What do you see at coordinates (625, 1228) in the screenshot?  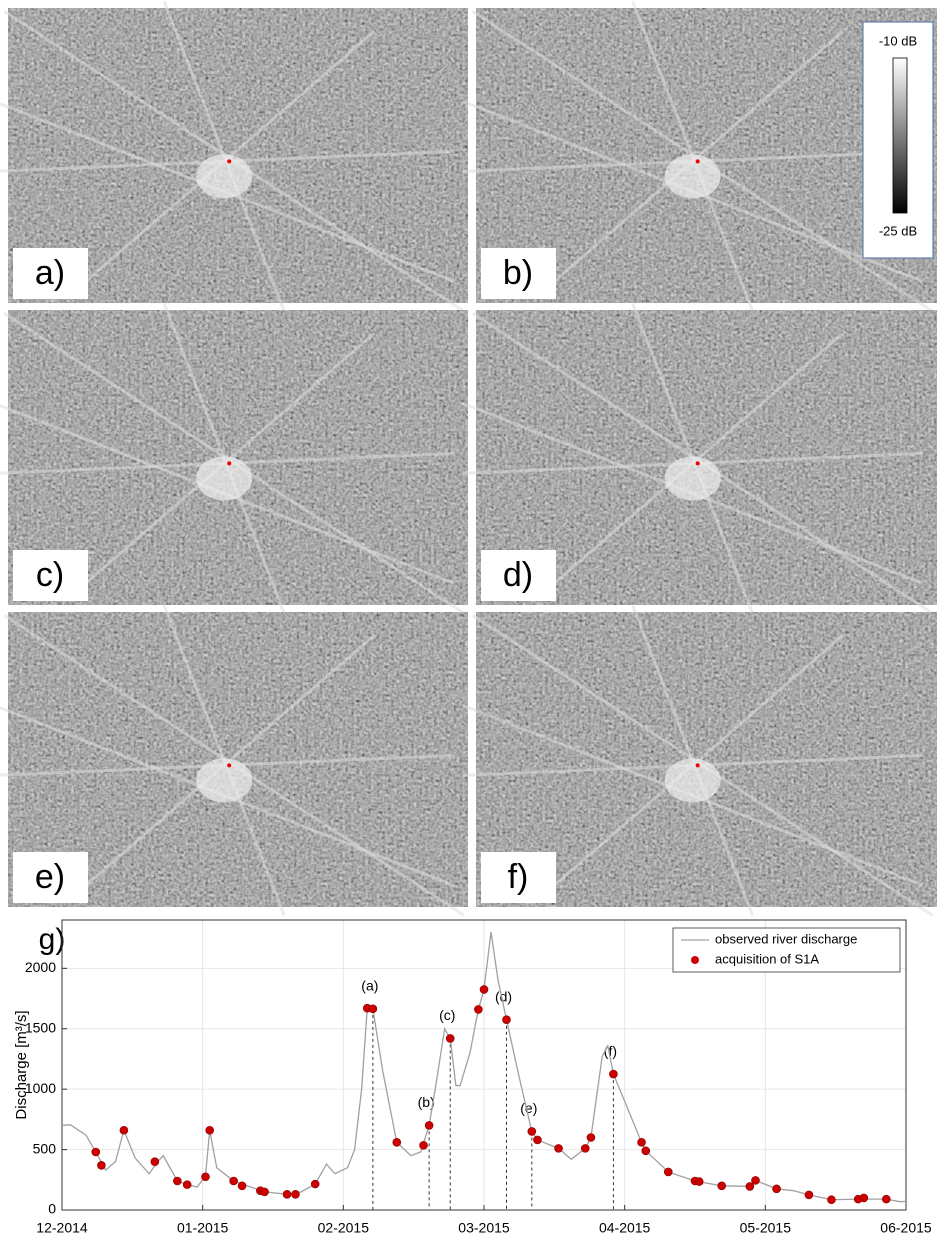 I see `x-tick-label: 04-2015` at bounding box center [625, 1228].